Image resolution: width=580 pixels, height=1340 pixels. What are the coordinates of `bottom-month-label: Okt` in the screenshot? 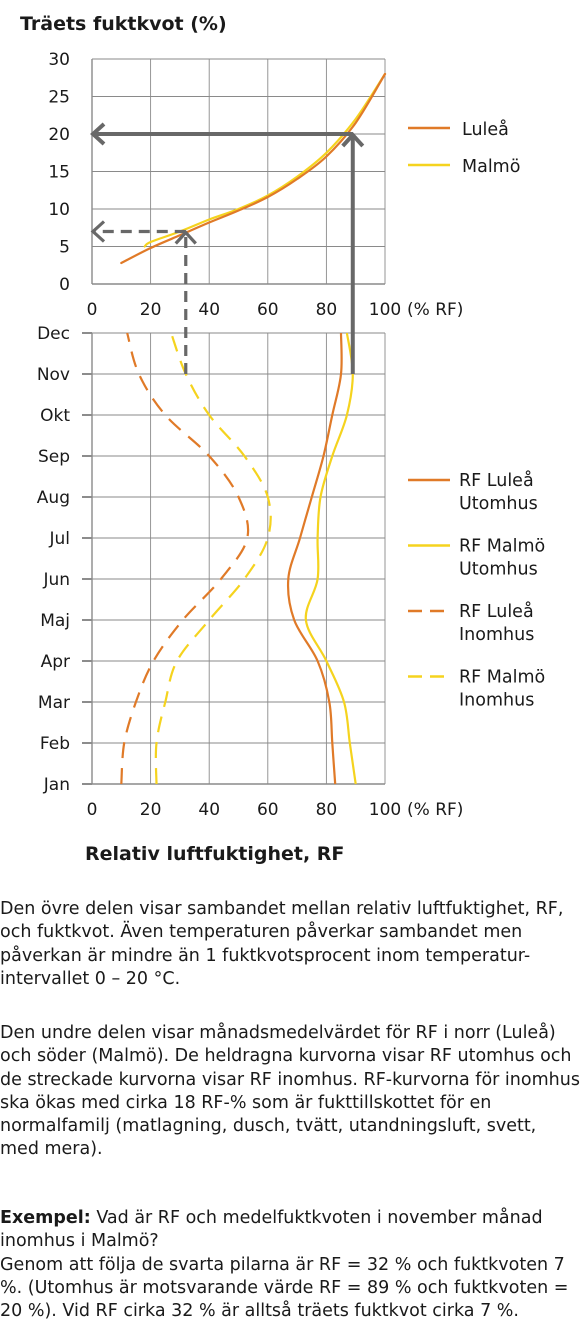 It's located at (55, 416).